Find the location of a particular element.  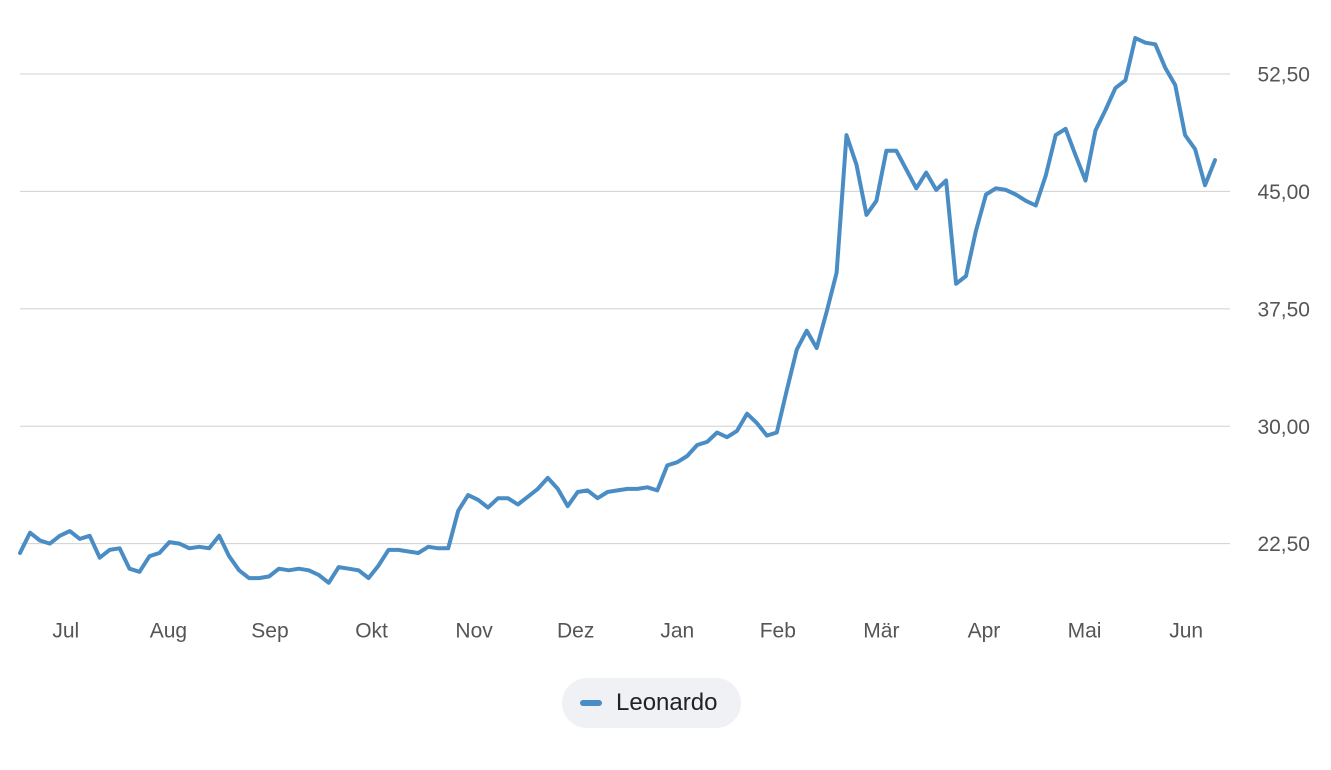

y-tick-label: 45,00 is located at coordinates (1283, 192).